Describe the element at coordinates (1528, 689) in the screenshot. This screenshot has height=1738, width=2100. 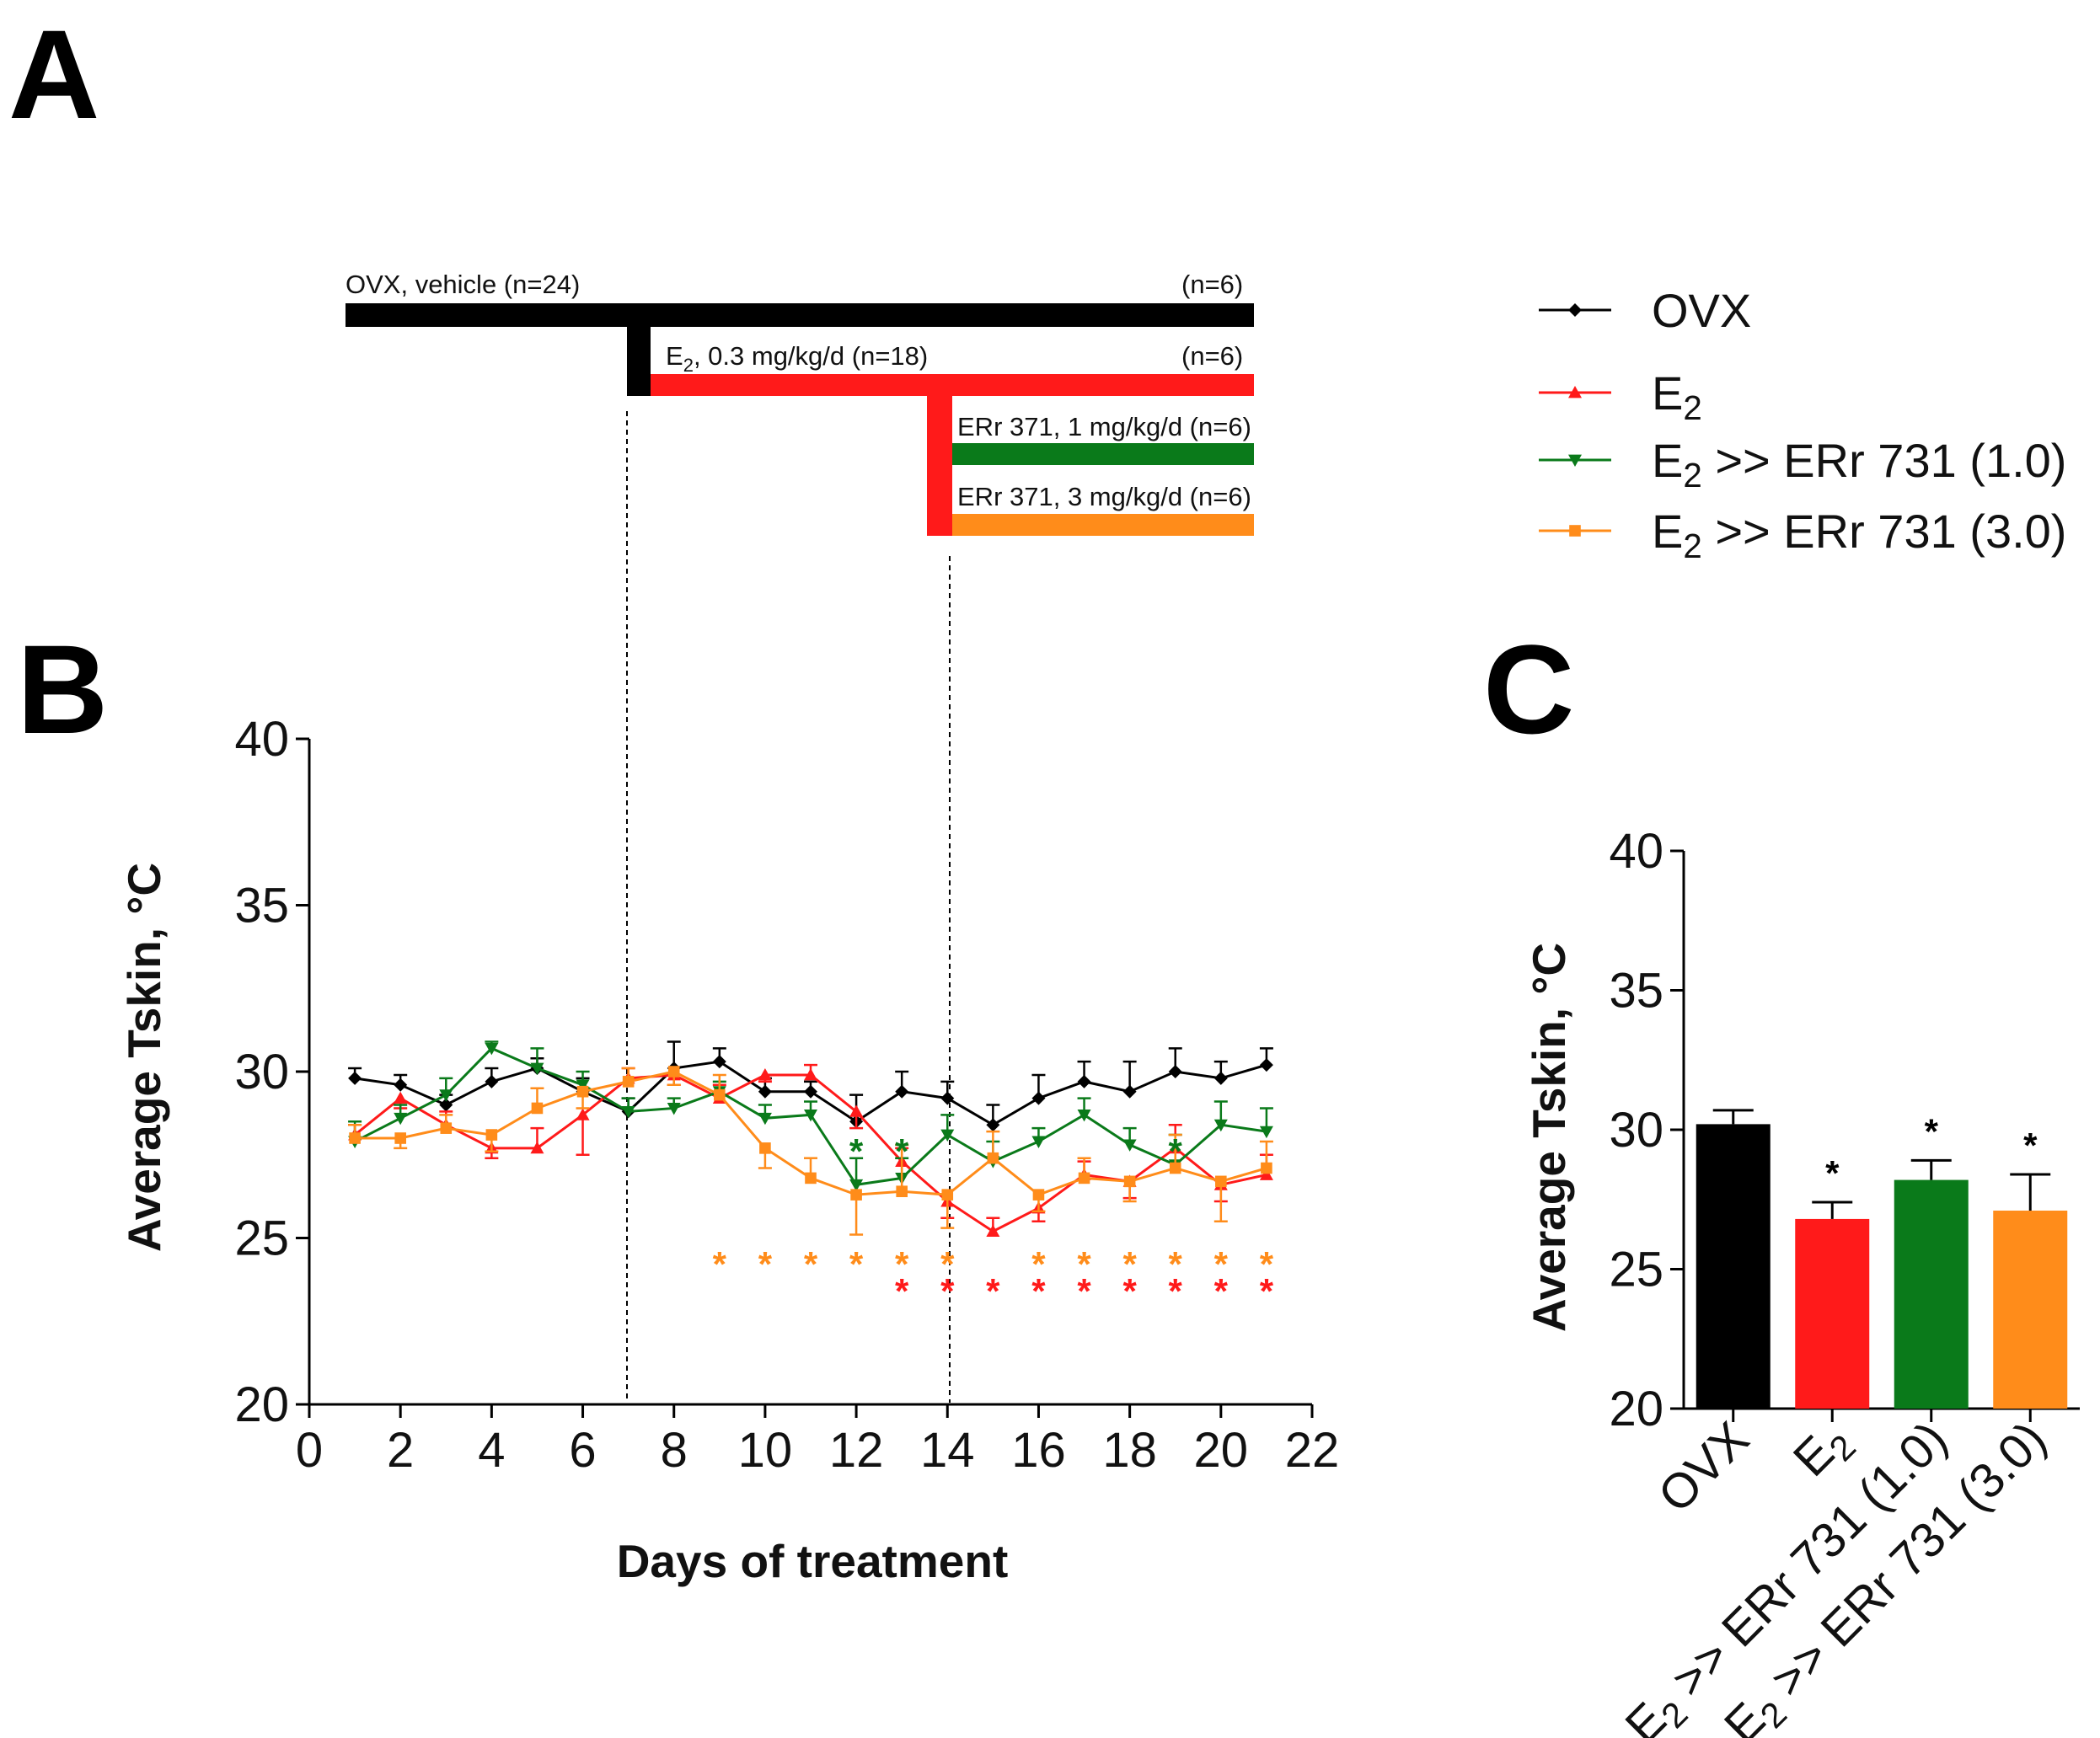
I see `panel-label-c: C` at that location.